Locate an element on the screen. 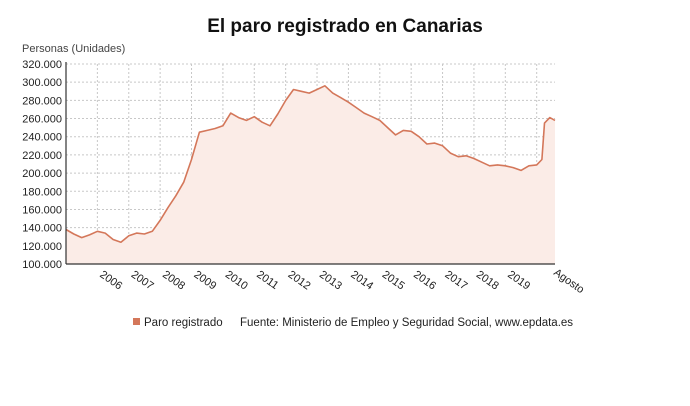 This screenshot has width=690, height=406. x-tick-label: 2019 is located at coordinates (518, 281).